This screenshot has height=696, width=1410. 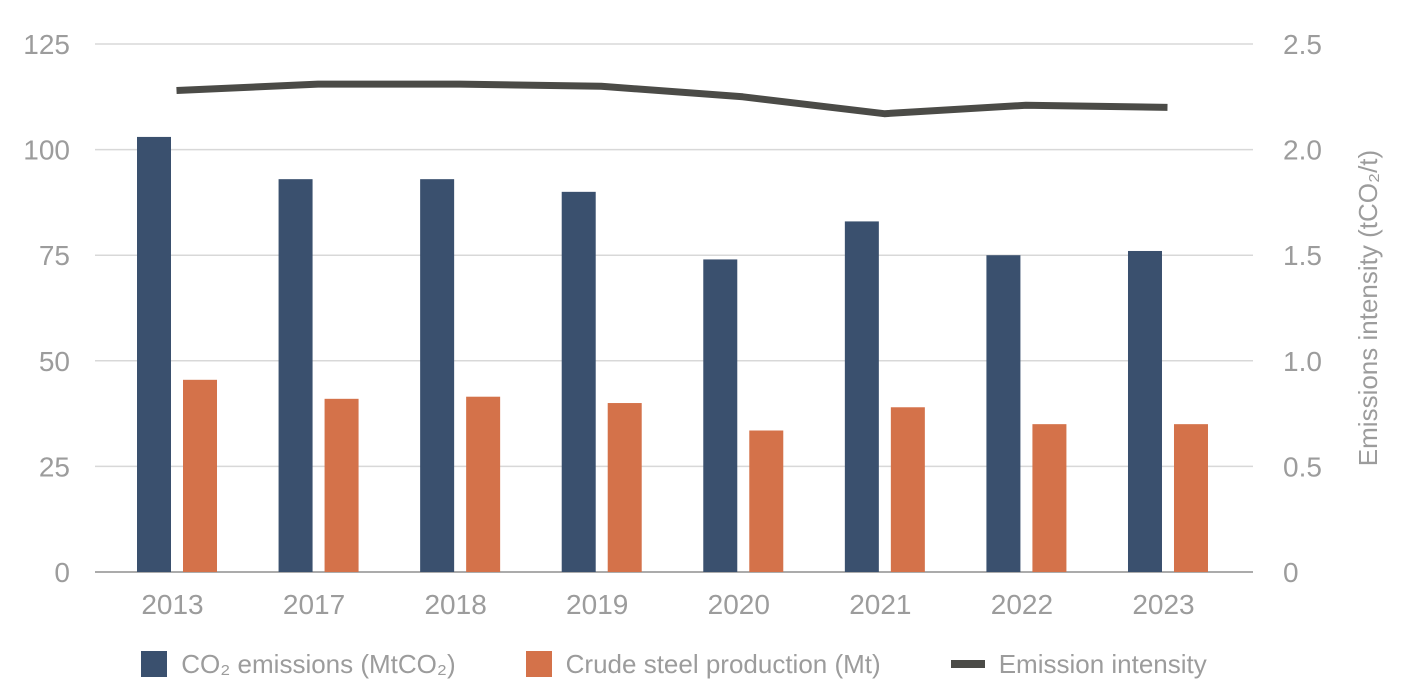 I want to click on x-axis-label-2021: 2021, so click(x=880, y=604).